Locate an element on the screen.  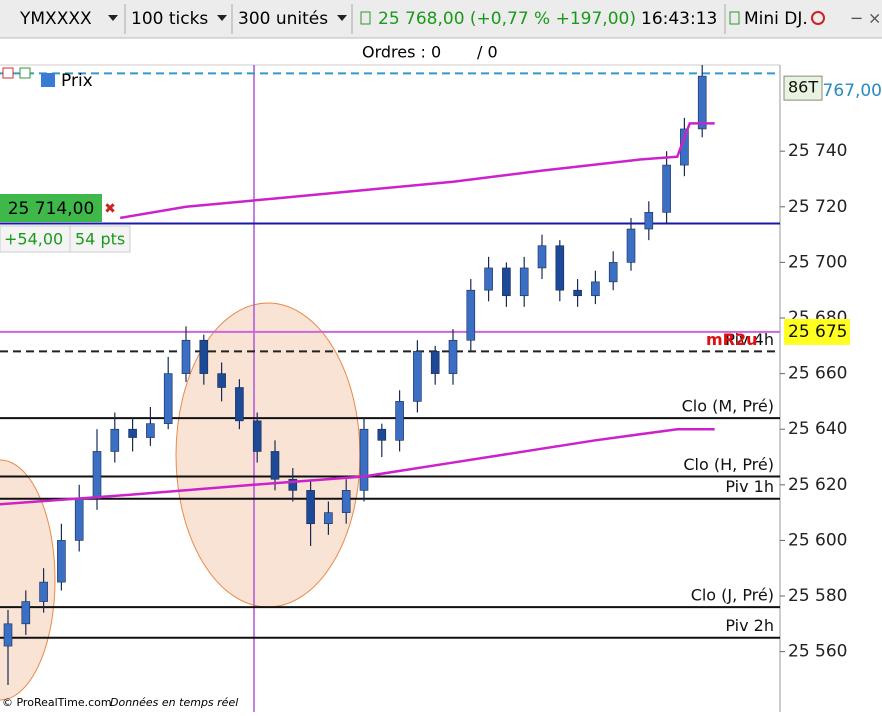
instrument-name: Mini DJ. is located at coordinates (776, 19).